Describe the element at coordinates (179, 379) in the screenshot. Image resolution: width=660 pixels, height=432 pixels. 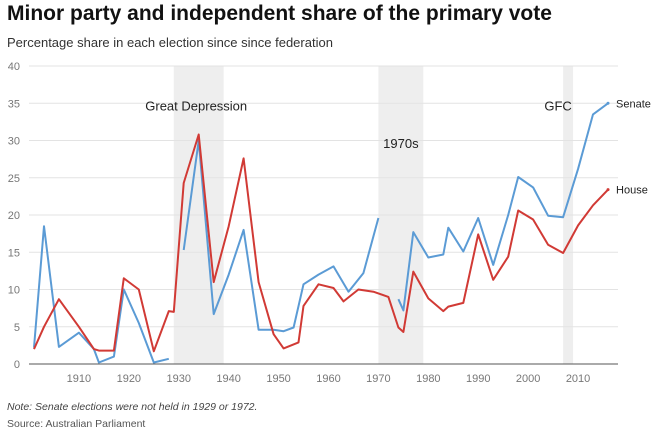
I see `x-tick-label: 1930` at that location.